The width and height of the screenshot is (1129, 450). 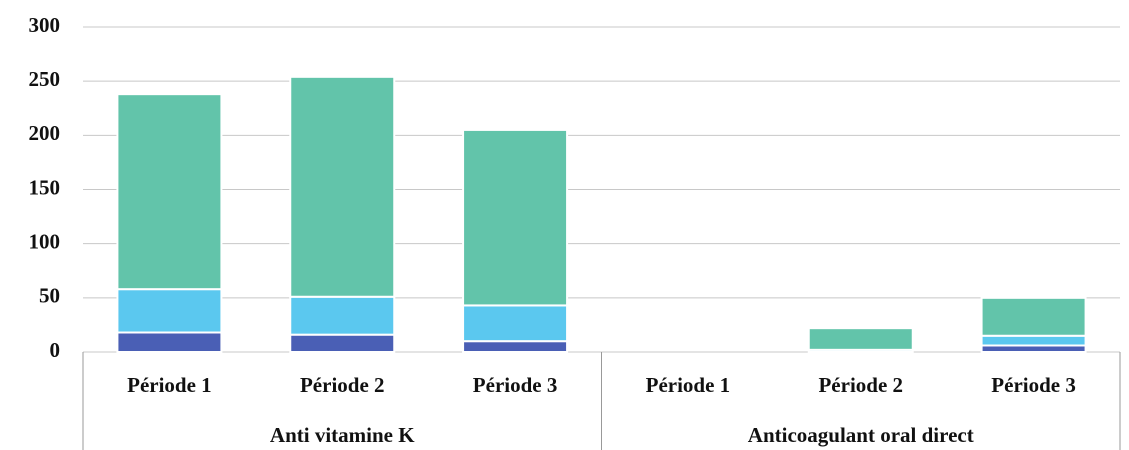 I want to click on y-tick-label: 100, so click(x=45, y=241).